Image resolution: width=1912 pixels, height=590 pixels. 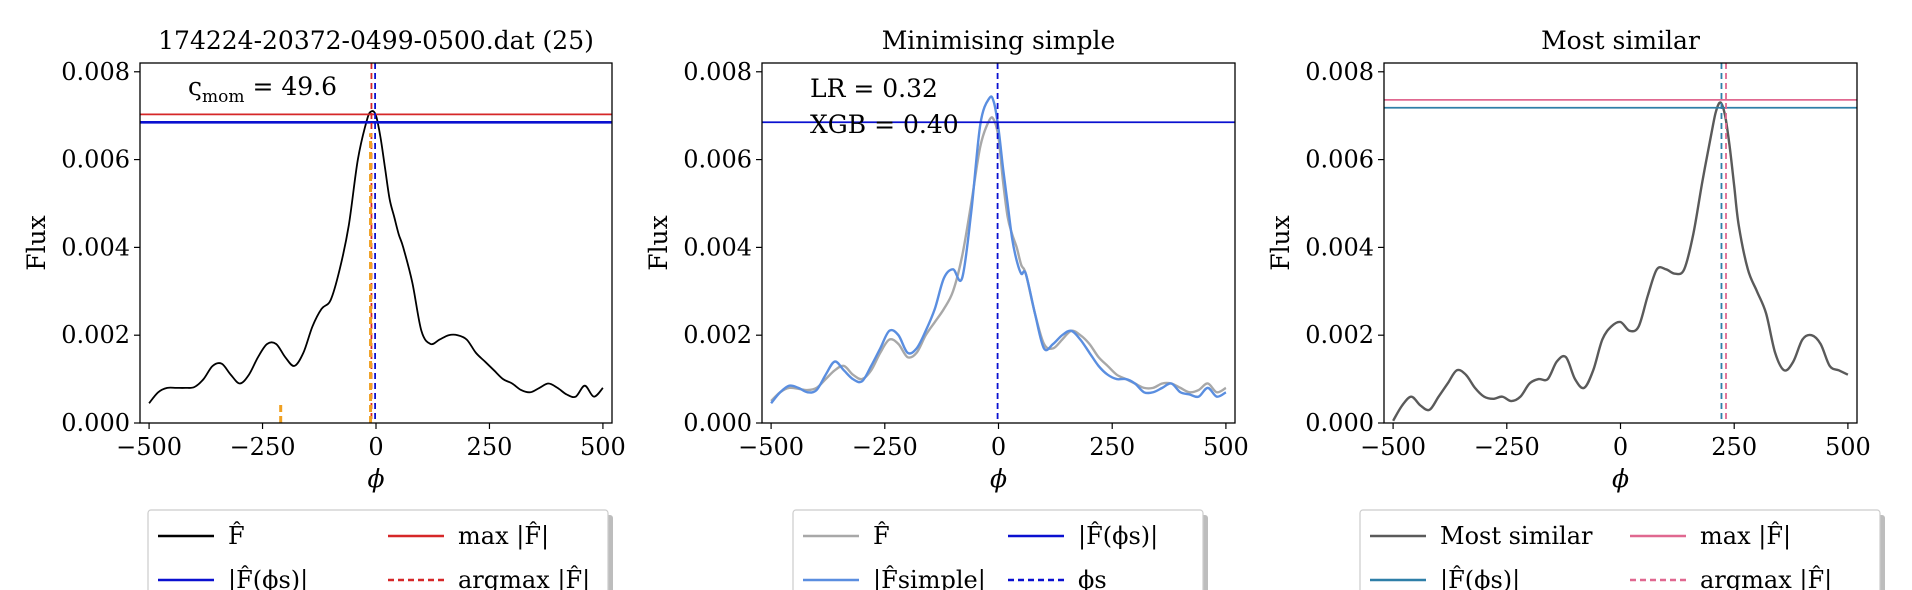 What do you see at coordinates (1516, 536) in the screenshot?
I see `legend-label: Most similar` at bounding box center [1516, 536].